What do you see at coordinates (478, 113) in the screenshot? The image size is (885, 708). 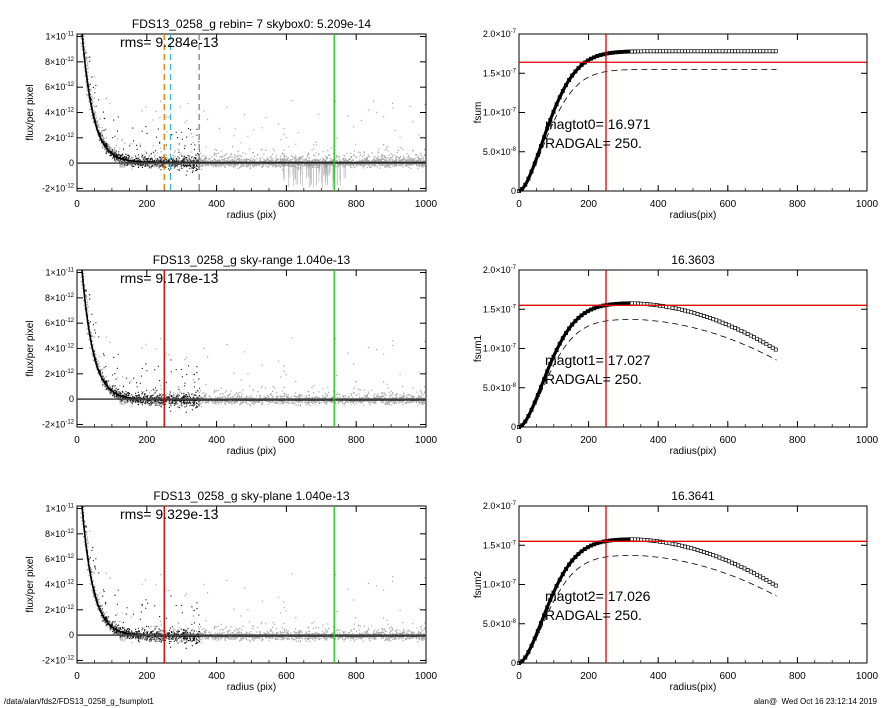 I see `y-axis-label: fsum` at bounding box center [478, 113].